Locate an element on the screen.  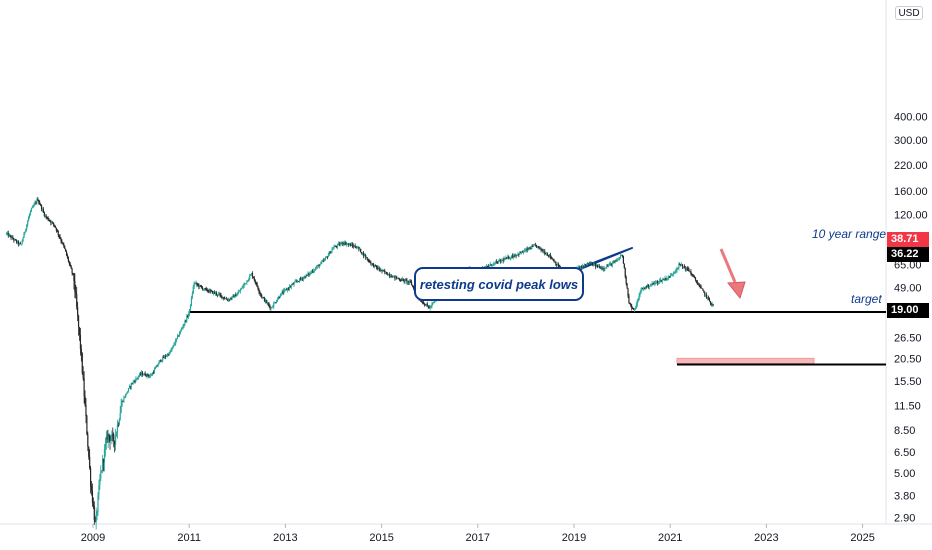
last-price-tag: 38.71 is located at coordinates (908, 239).